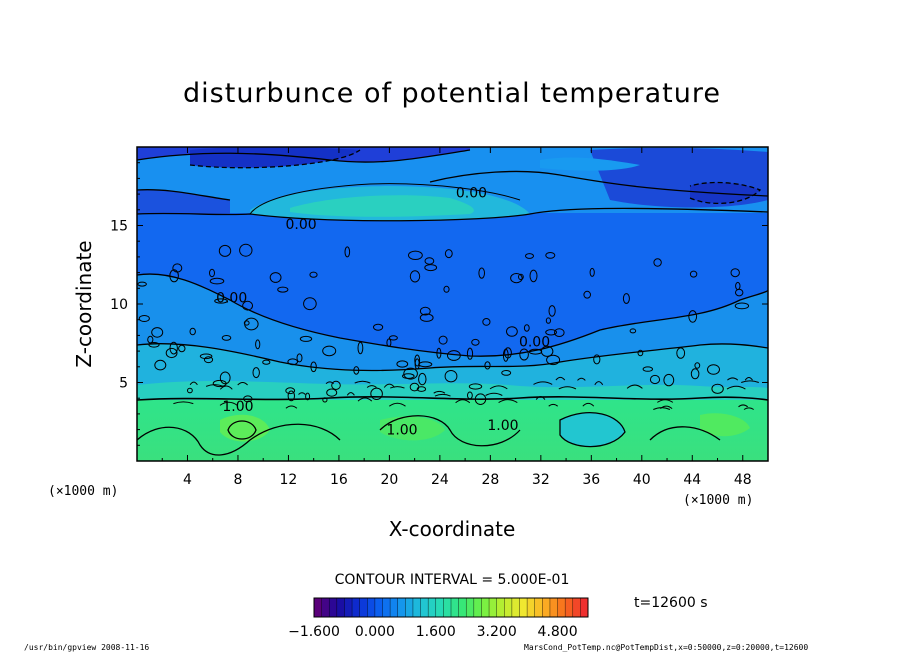 This screenshot has height=654, width=904. Describe the element at coordinates (452, 529) in the screenshot. I see `x-axis-title: X-coordinate` at that location.